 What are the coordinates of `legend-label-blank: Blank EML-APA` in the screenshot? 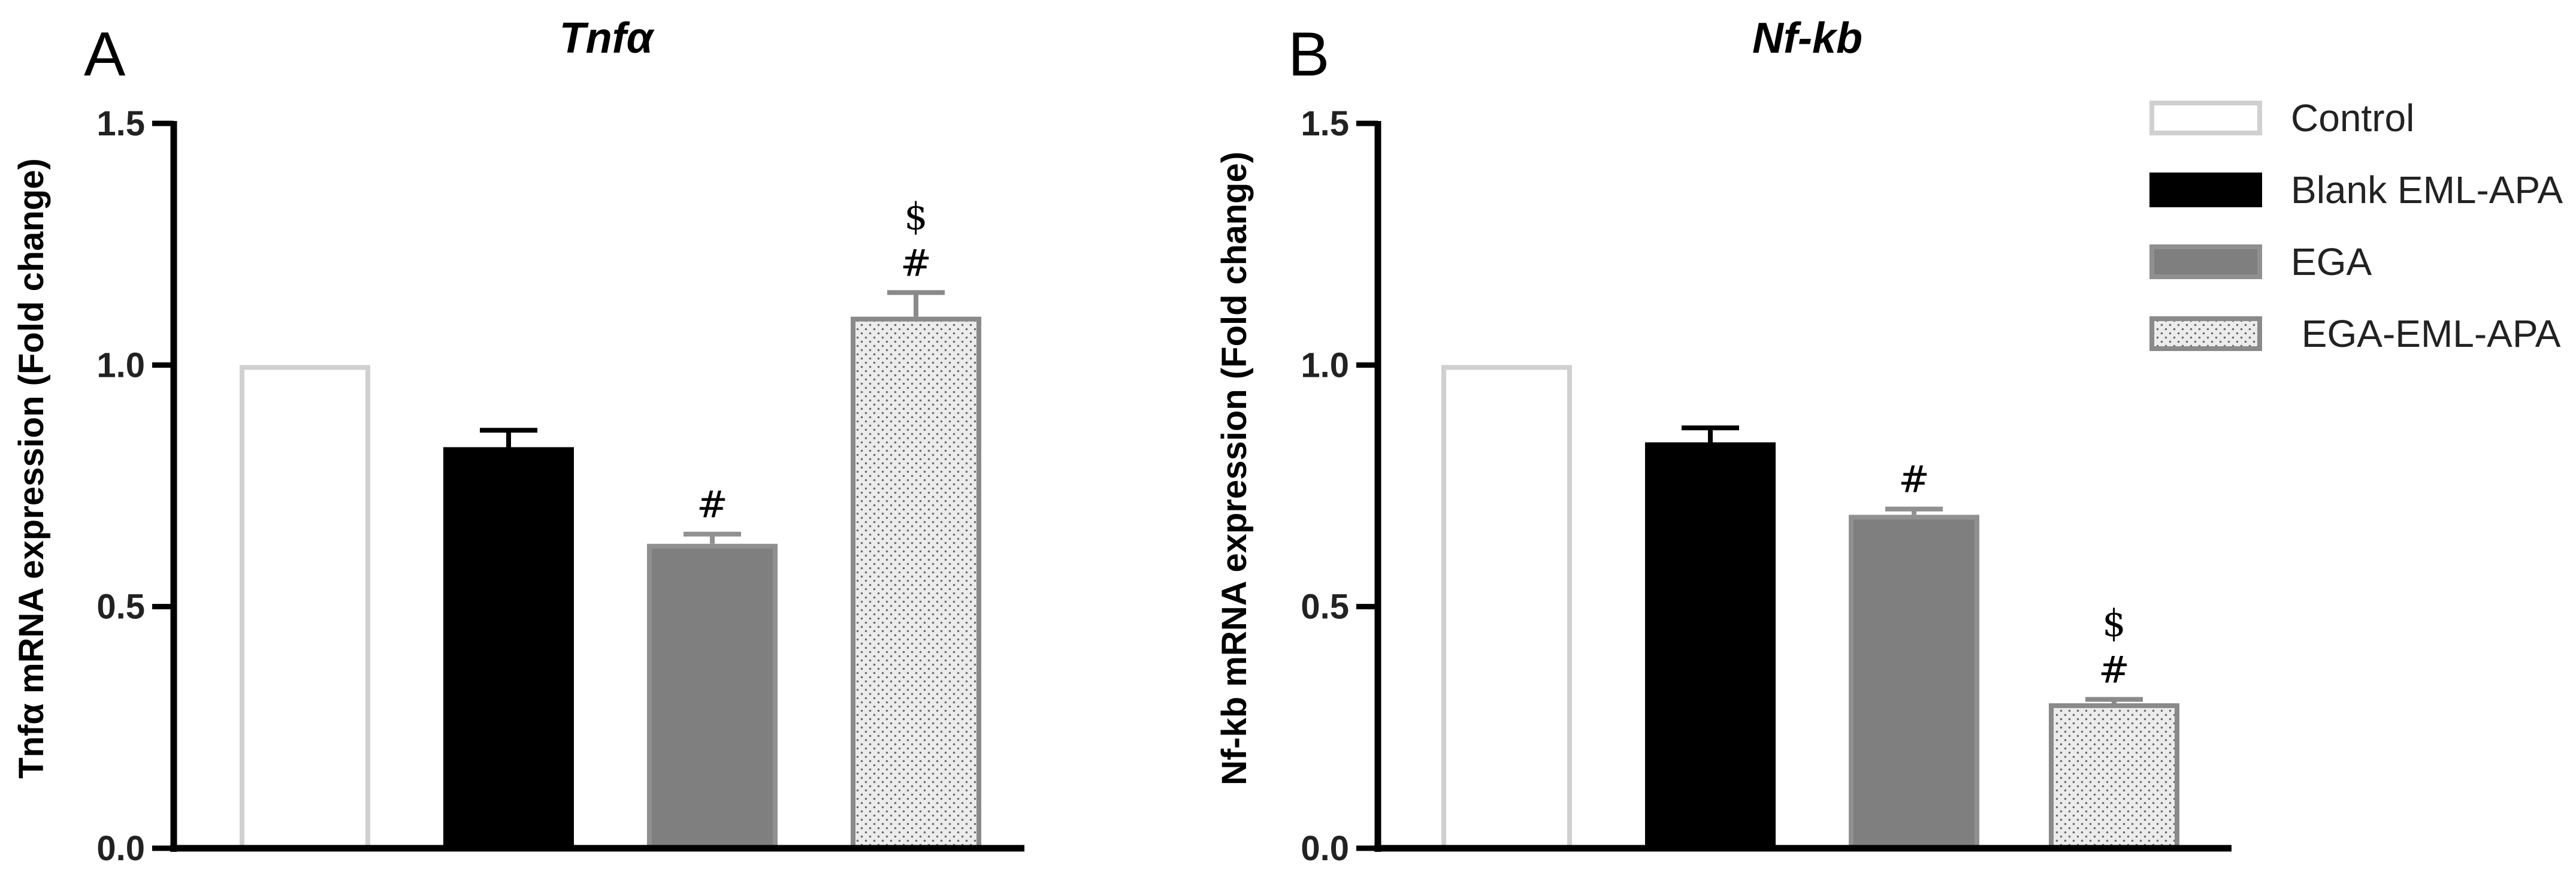 It's located at (2427, 189).